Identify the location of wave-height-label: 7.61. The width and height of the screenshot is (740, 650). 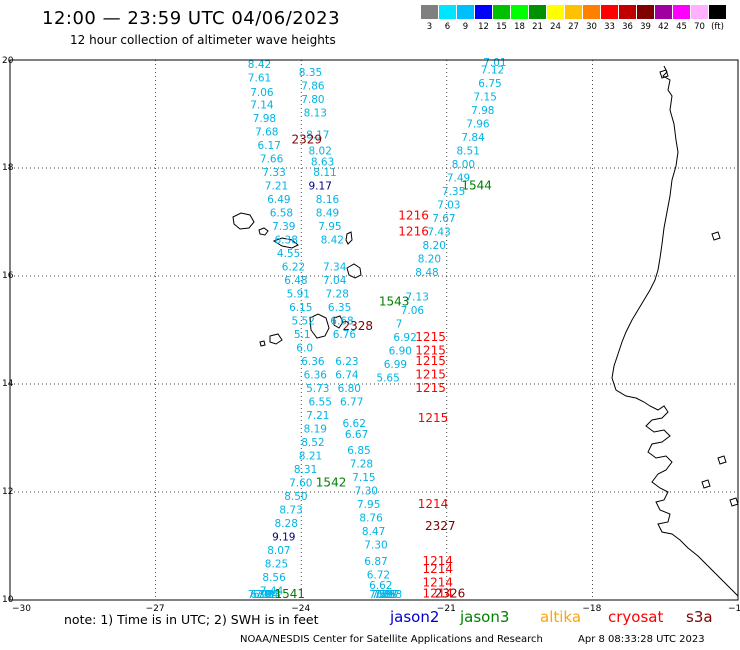
(259, 79).